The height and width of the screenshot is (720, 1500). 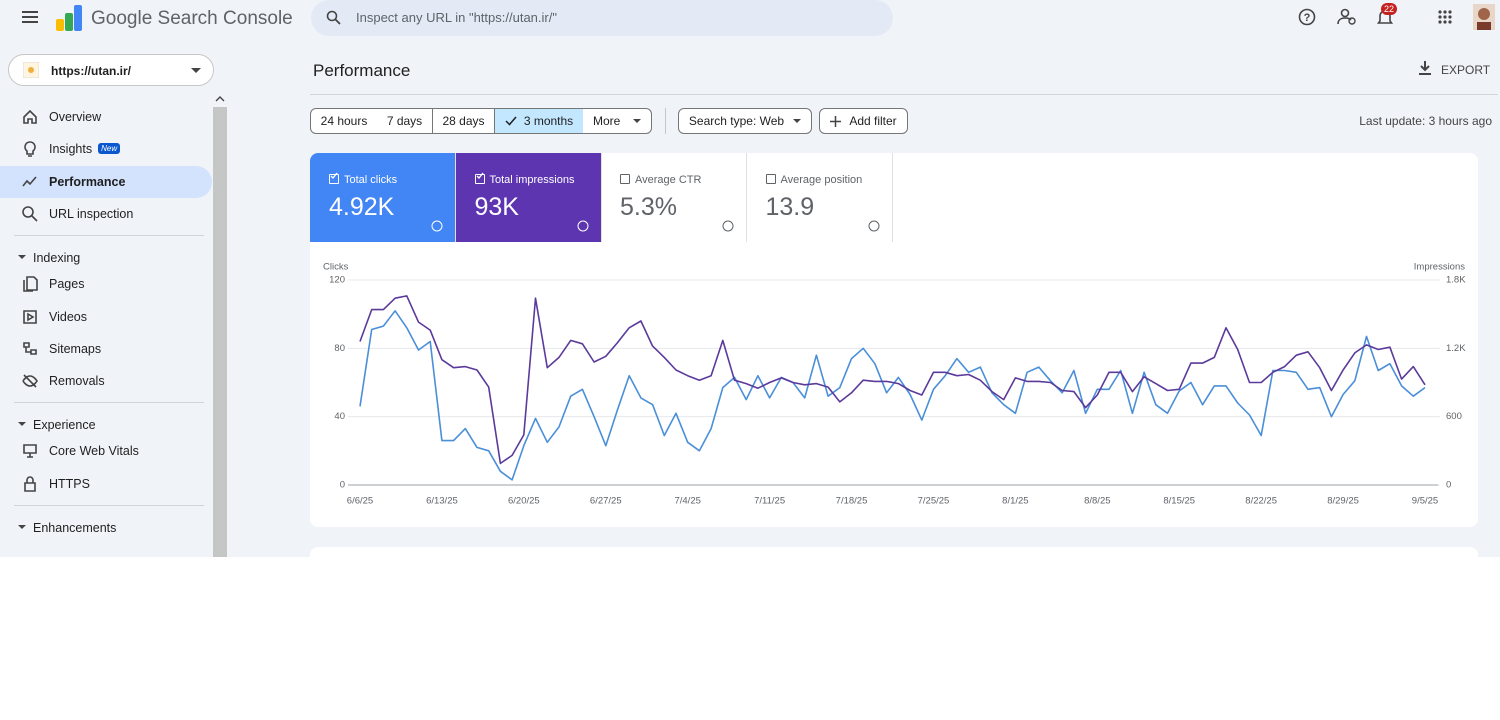 I want to click on nav-label: Removals, so click(x=77, y=381).